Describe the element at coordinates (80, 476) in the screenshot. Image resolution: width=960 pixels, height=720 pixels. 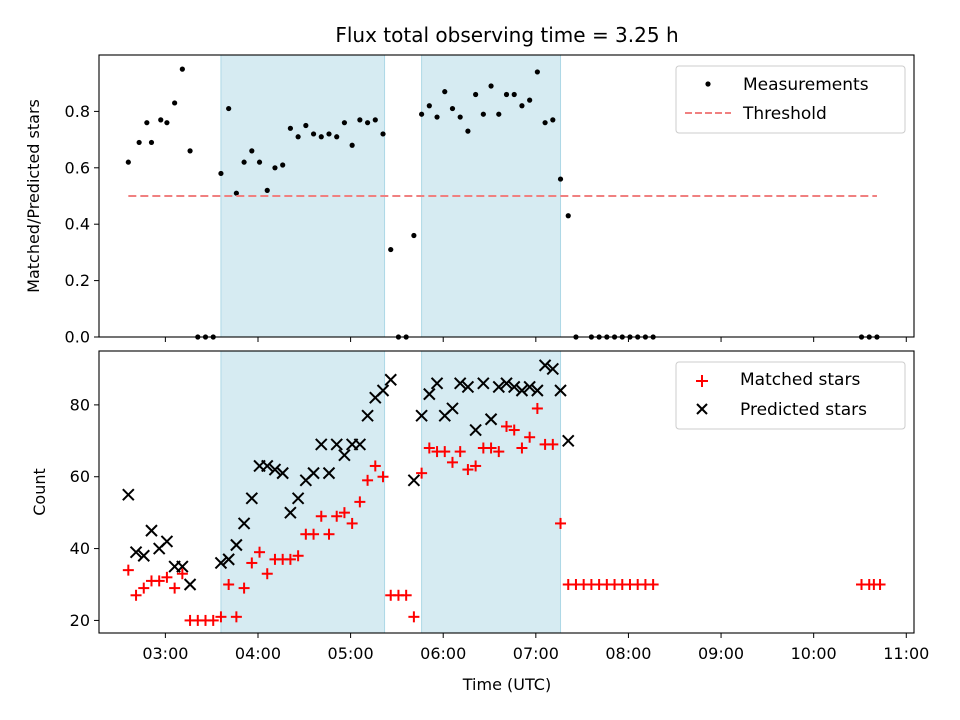
I see `y-tick-label: 60` at that location.